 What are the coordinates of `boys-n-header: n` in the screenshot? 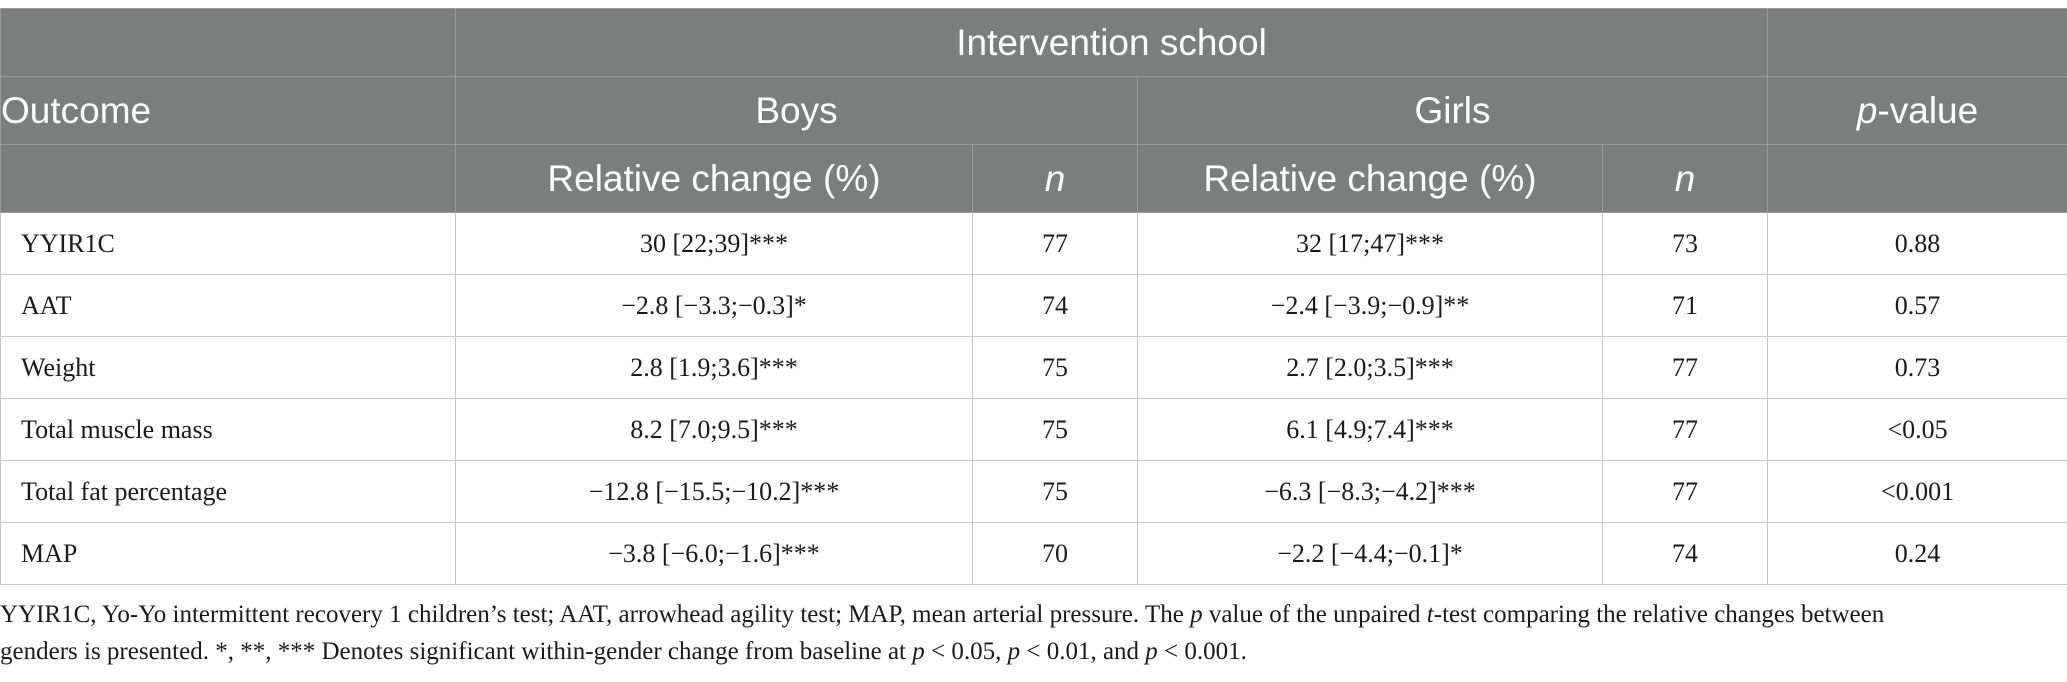 It's located at (1055, 178).